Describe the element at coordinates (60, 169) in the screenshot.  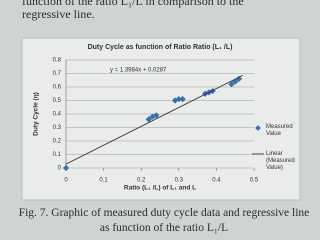
I see `y-tick-label: 0` at that location.